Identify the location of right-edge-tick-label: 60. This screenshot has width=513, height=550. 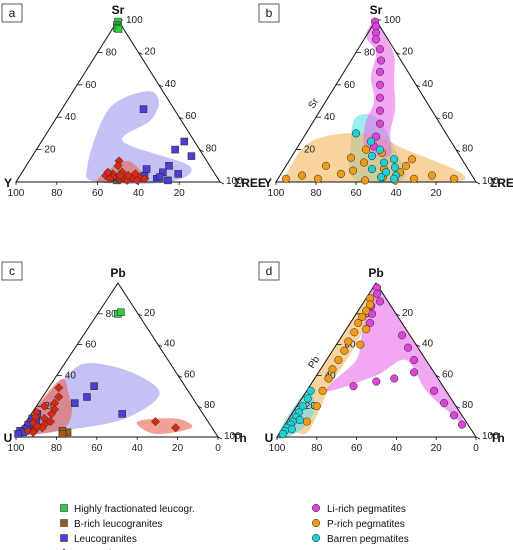
(448, 116).